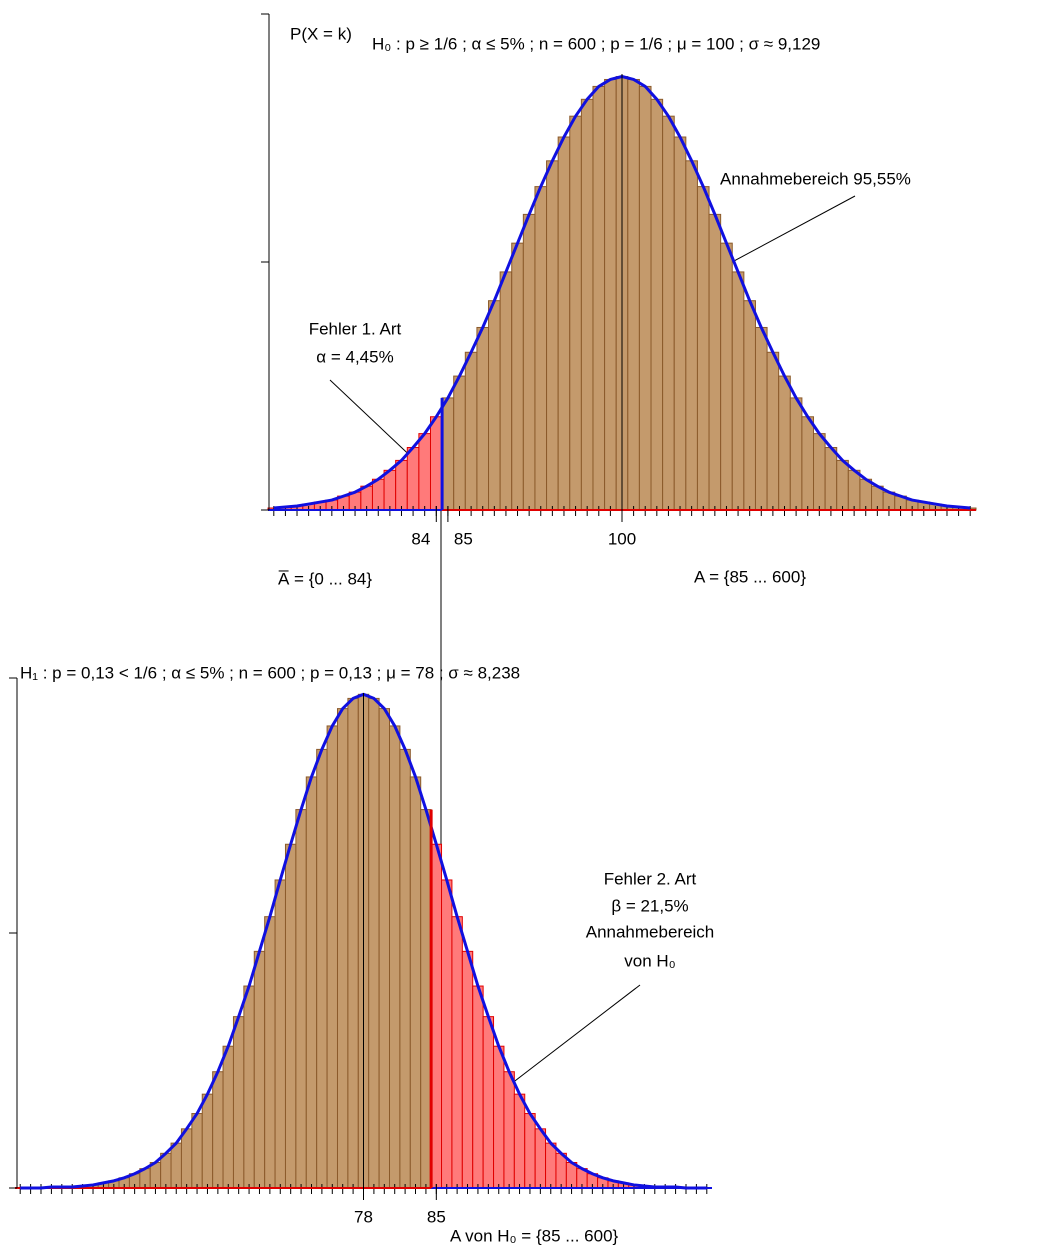 The width and height of the screenshot is (1056, 1253). Describe the element at coordinates (321, 33) in the screenshot. I see `axis-label: P(X = k)` at that location.